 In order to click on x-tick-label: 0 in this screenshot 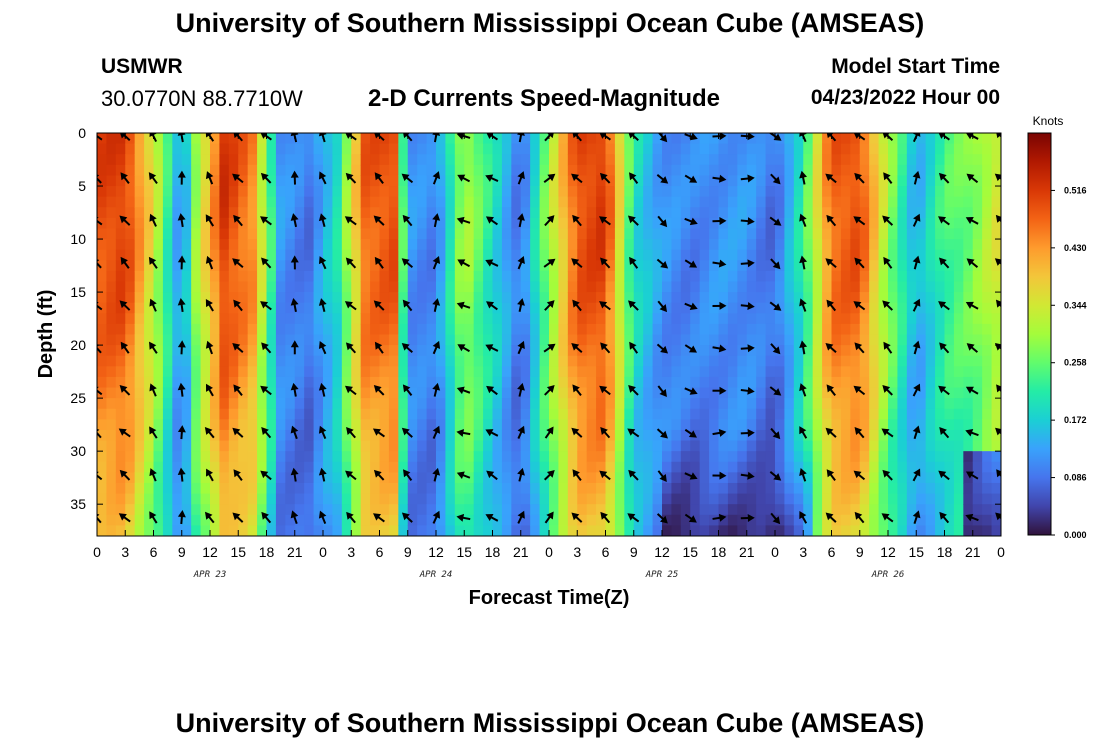, I will do `click(97, 552)`.